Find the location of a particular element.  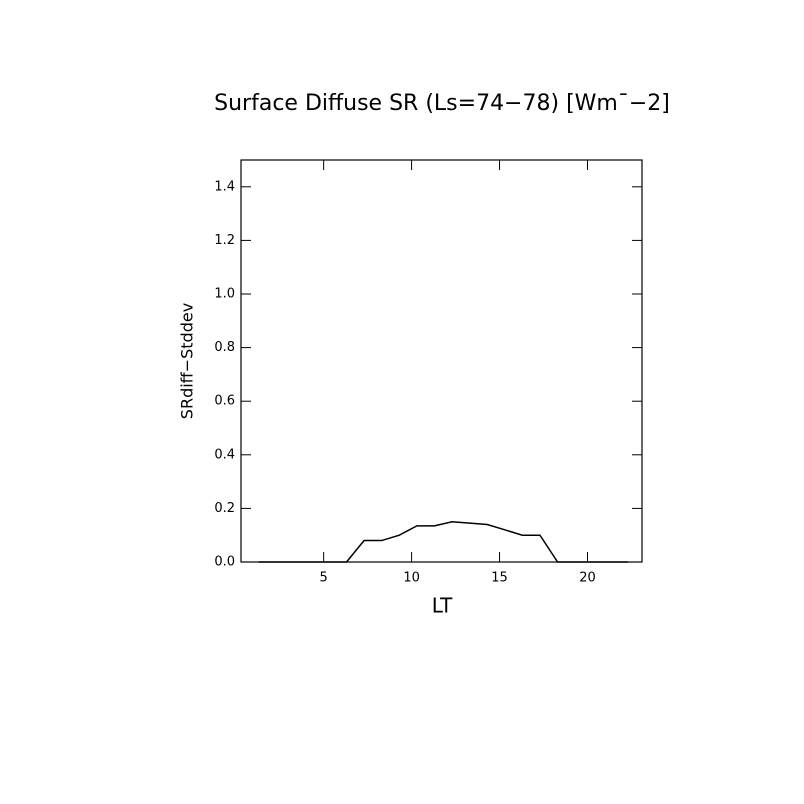

y-tick-label: 0.0 is located at coordinates (224, 562).